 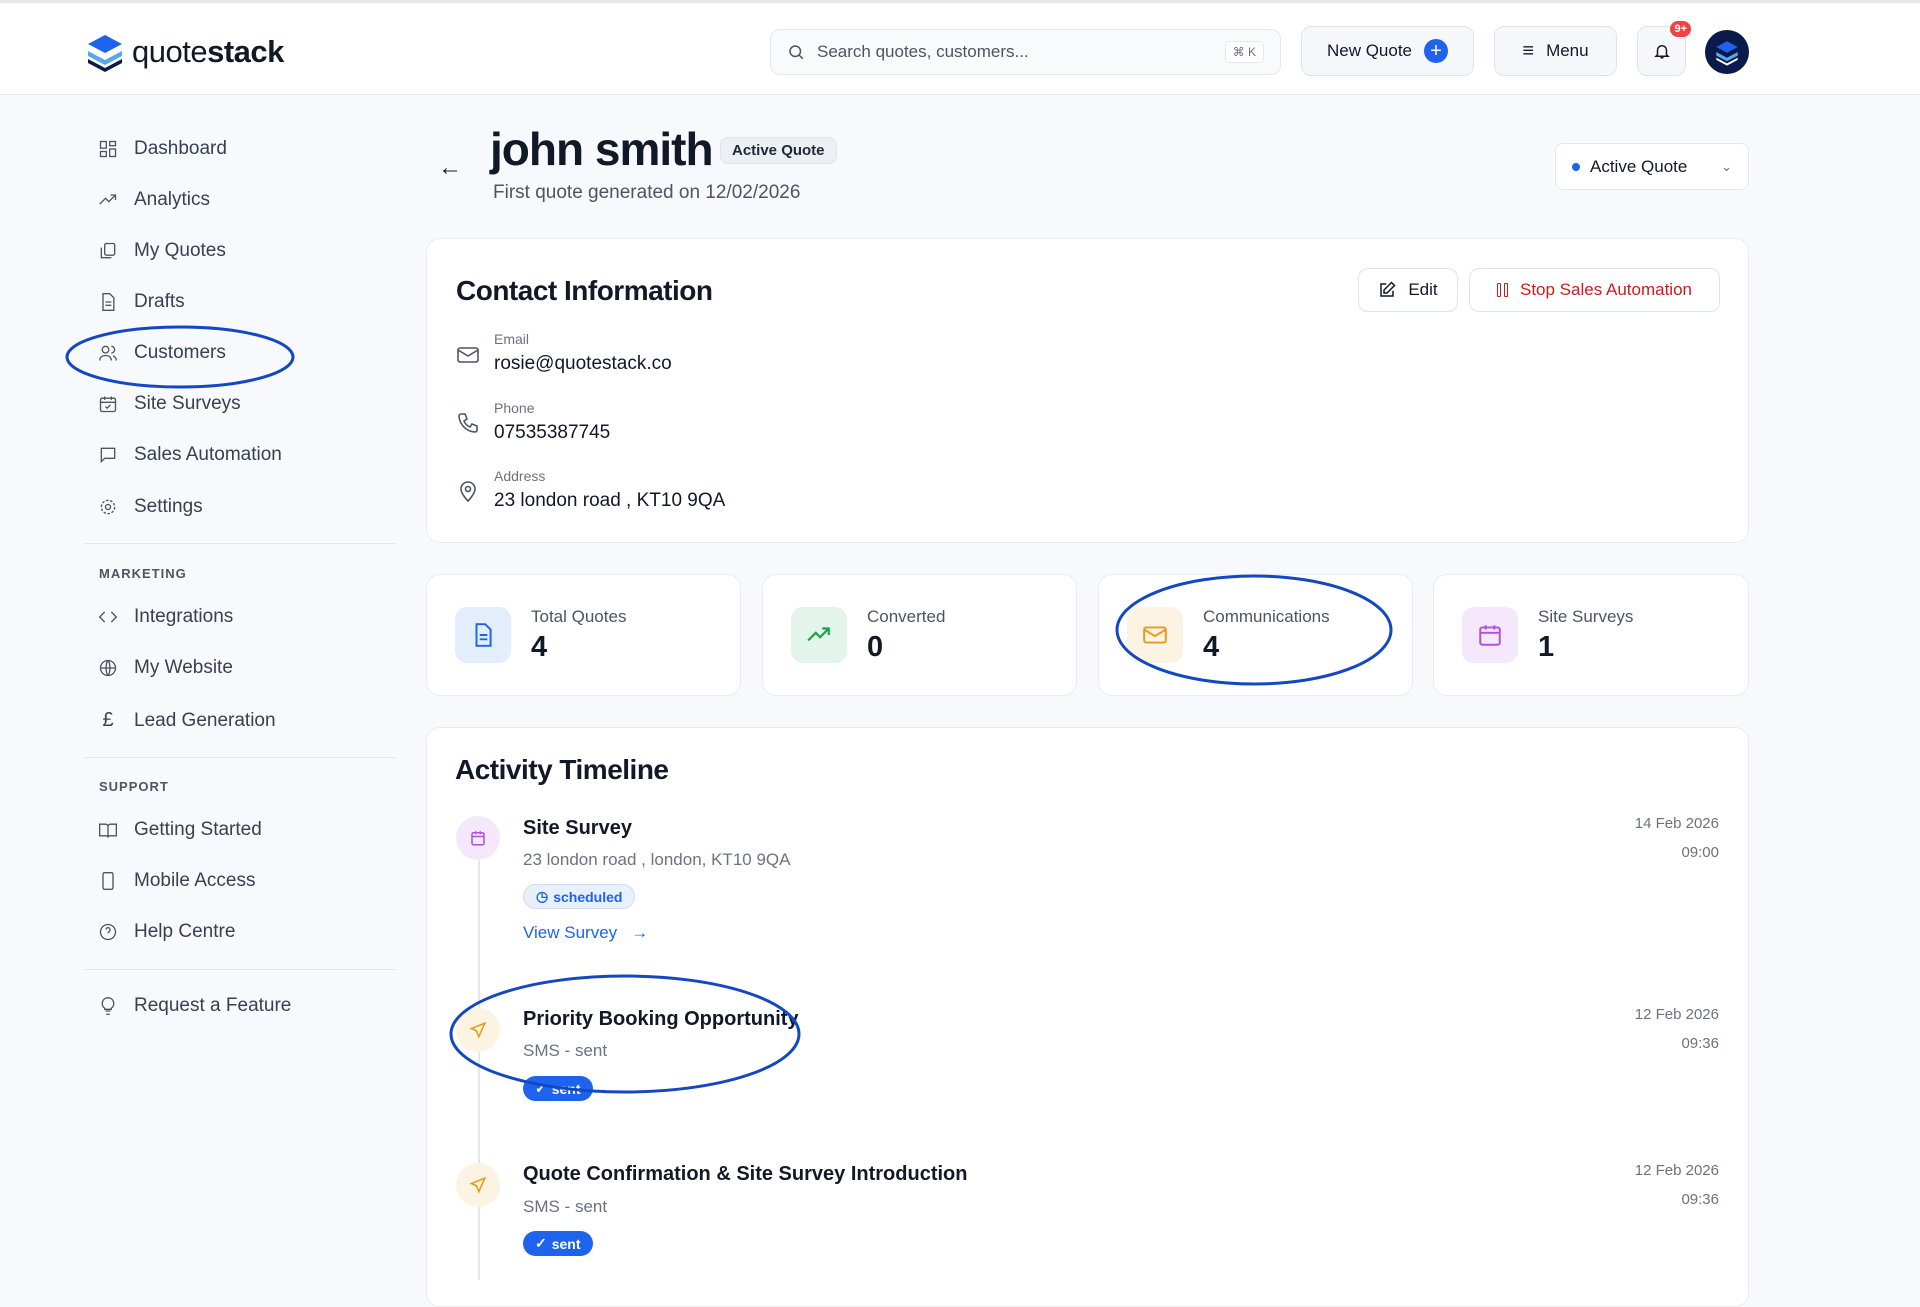 What do you see at coordinates (162, 251) in the screenshot?
I see `sidebar-item-my-quotes: My Quotes` at bounding box center [162, 251].